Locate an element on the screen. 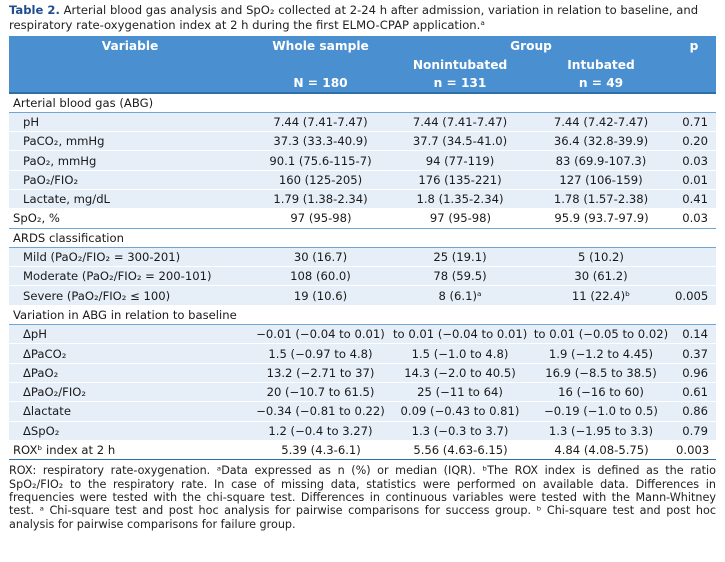  nonintubated-value: 1.8 (1.35-2.34) is located at coordinates (460, 199).